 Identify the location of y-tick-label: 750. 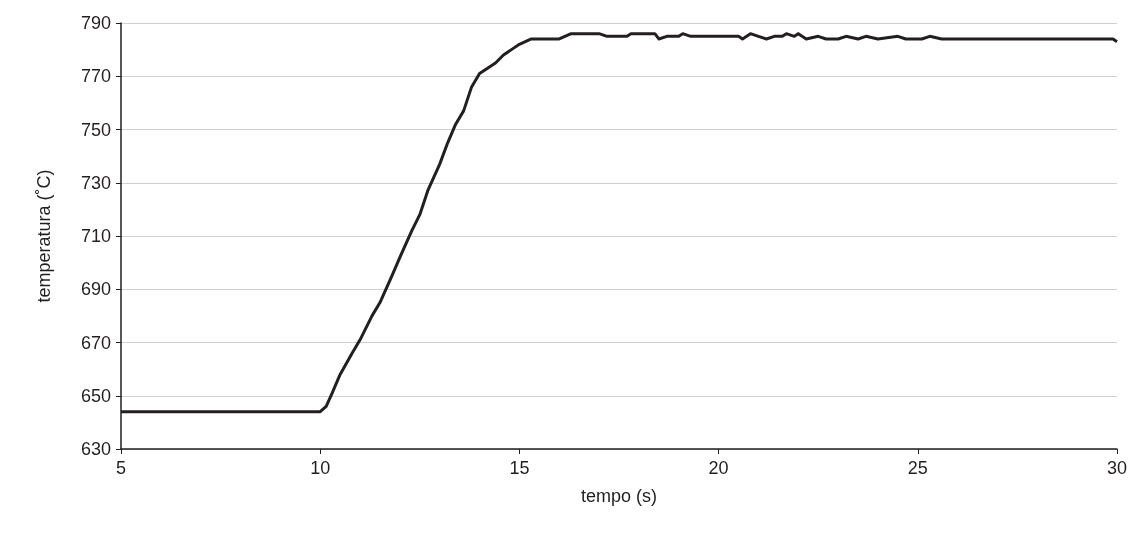
(95, 129).